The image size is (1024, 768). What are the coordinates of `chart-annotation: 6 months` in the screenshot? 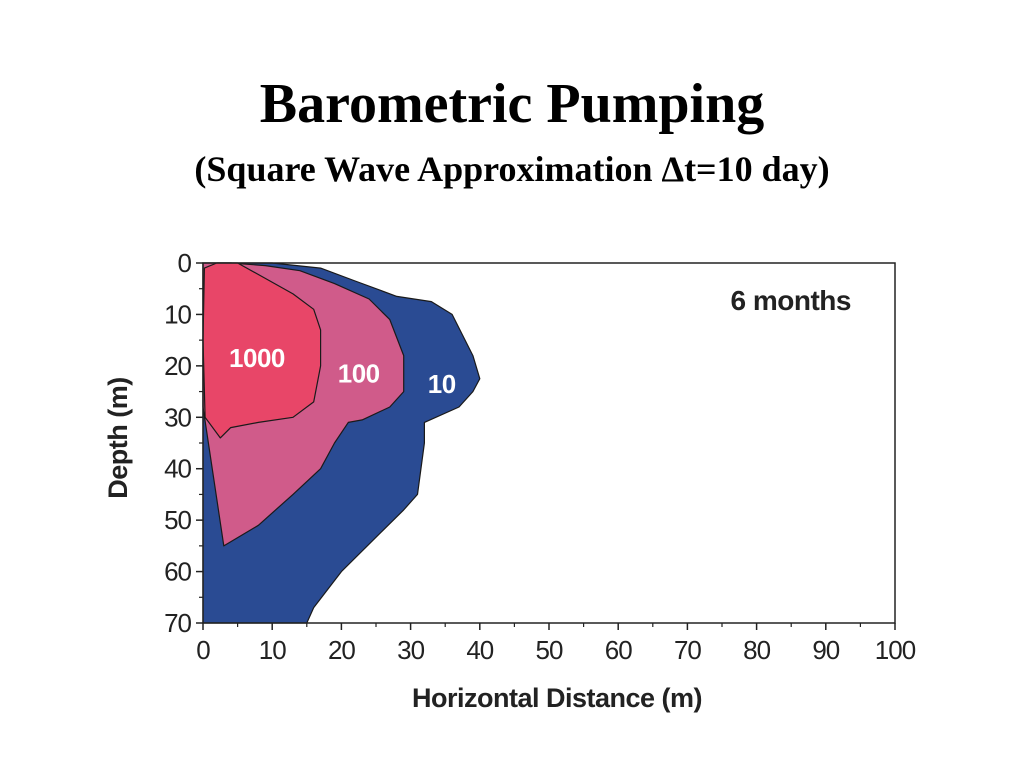 It's located at (791, 300).